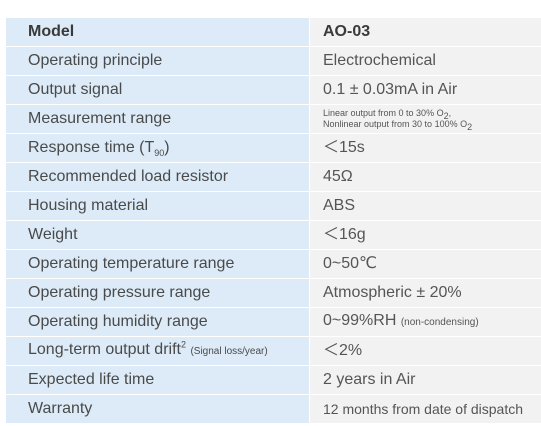  What do you see at coordinates (425, 32) in the screenshot?
I see `model-value: AO-03` at bounding box center [425, 32].